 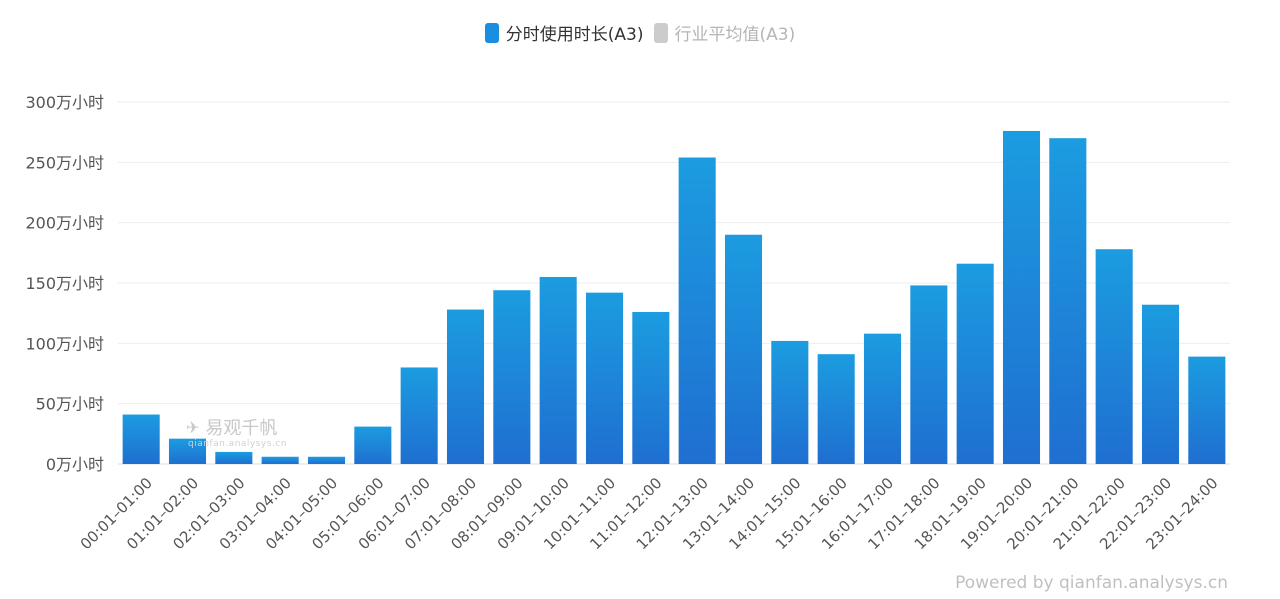 What do you see at coordinates (975, 363) in the screenshot?
I see `bar-18:01–19:00` at bounding box center [975, 363].